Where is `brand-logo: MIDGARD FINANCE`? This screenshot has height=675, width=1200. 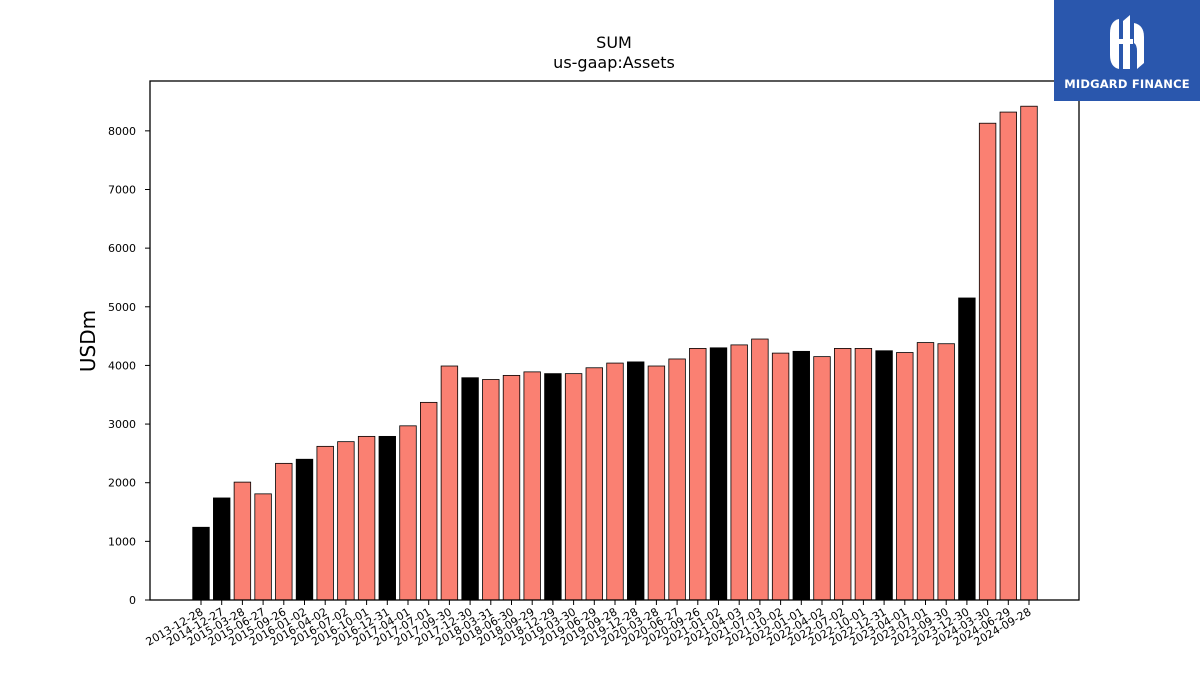
brand-logo: MIDGARD FINANCE is located at coordinates (1127, 50).